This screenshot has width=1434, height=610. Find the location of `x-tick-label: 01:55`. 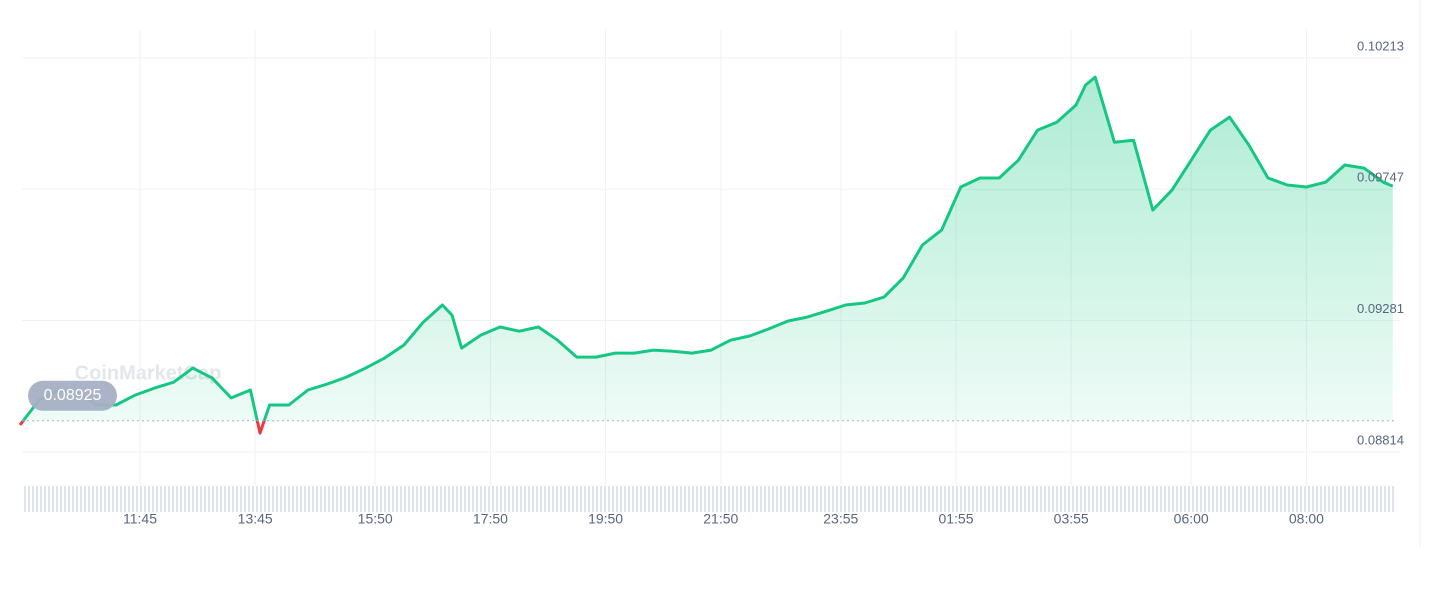

x-tick-label: 01:55 is located at coordinates (955, 519).